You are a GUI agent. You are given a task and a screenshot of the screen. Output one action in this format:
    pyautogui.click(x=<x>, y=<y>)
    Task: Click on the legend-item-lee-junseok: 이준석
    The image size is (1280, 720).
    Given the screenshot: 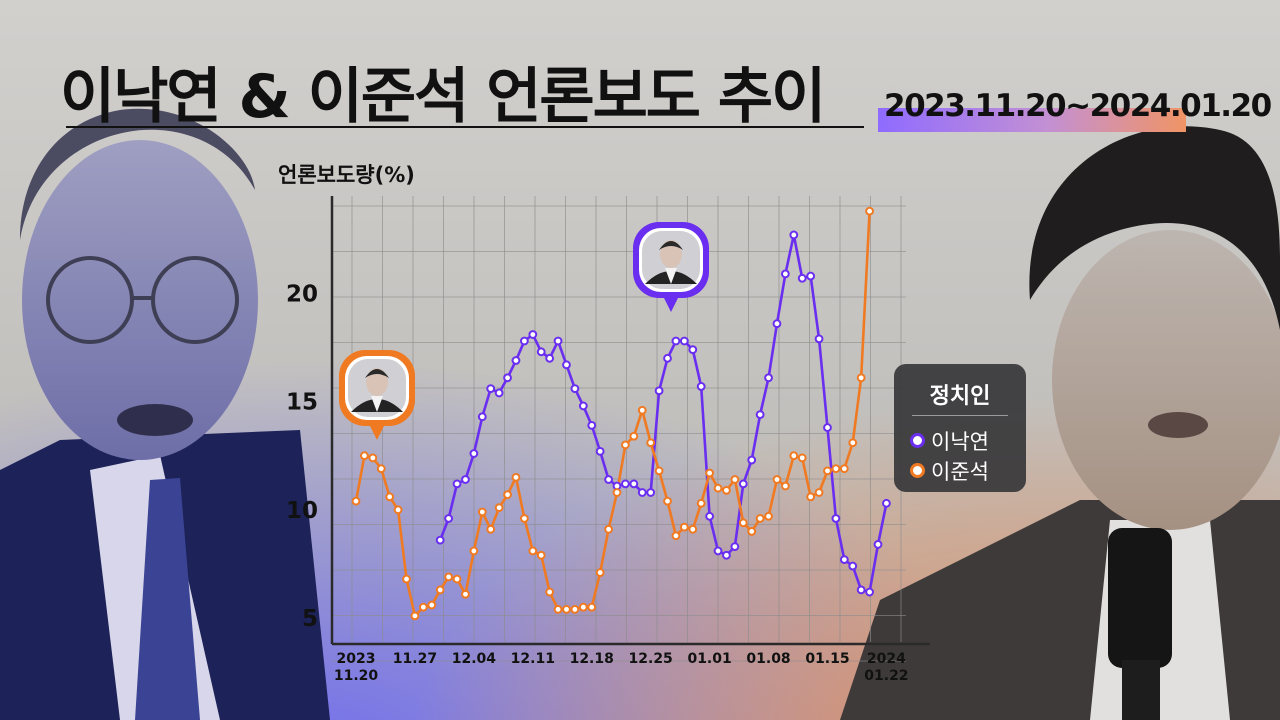 What is the action you would take?
    pyautogui.click(x=949, y=471)
    